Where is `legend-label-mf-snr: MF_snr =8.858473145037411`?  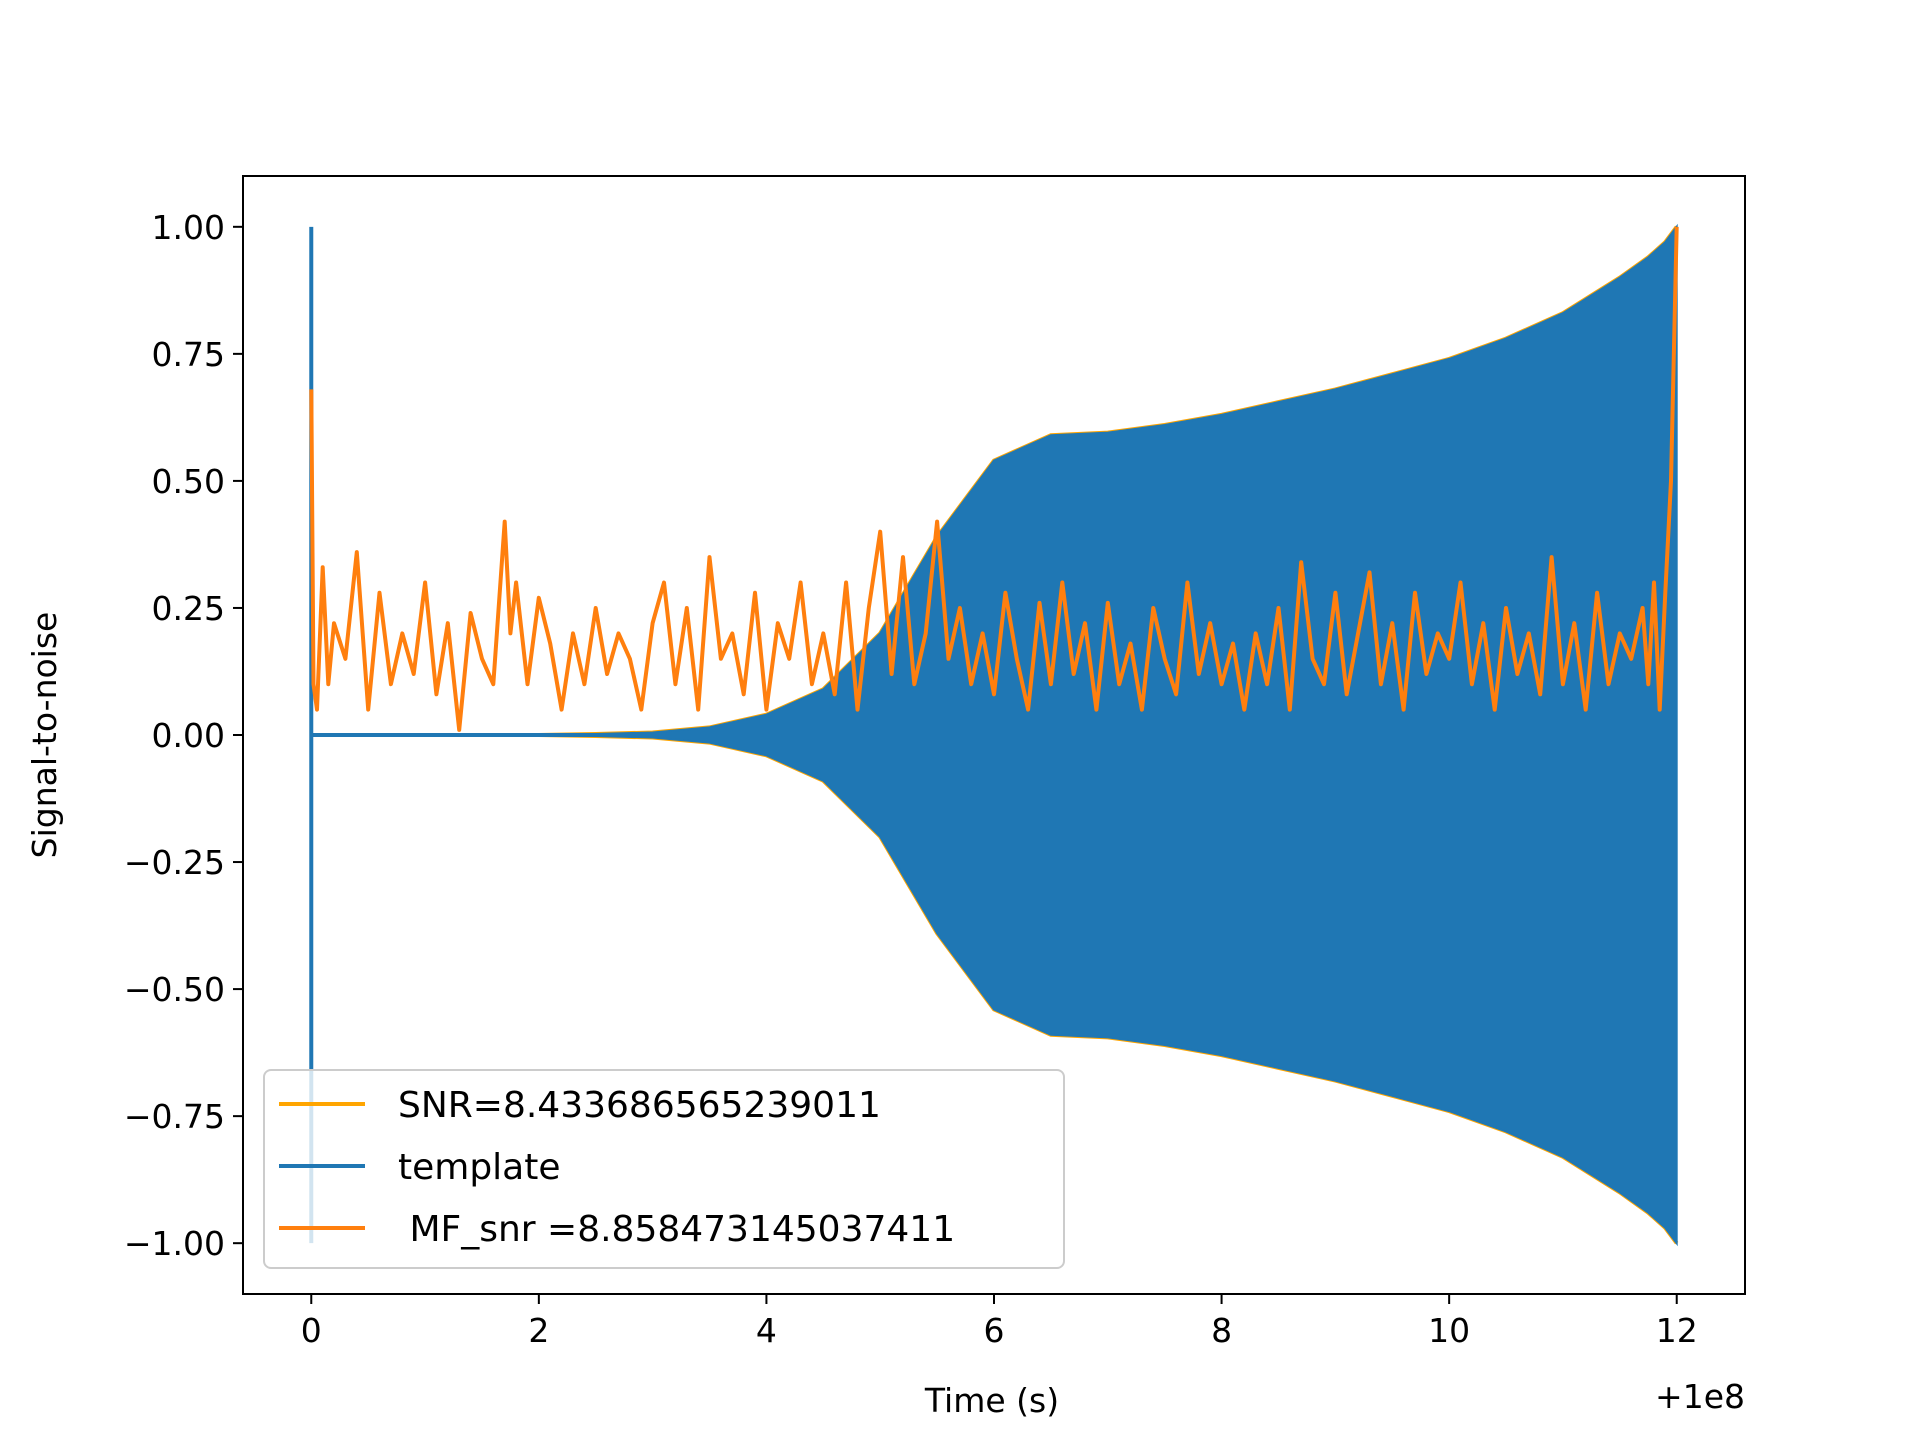 legend-label-mf-snr: MF_snr =8.858473145037411 is located at coordinates (676, 1229).